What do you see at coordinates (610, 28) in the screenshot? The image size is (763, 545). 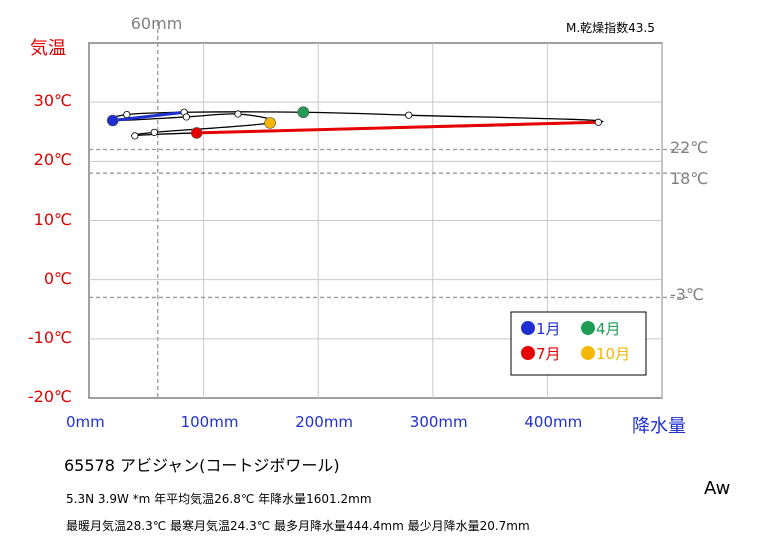 I see `dryness-index: M.乾燥指数43.5` at bounding box center [610, 28].